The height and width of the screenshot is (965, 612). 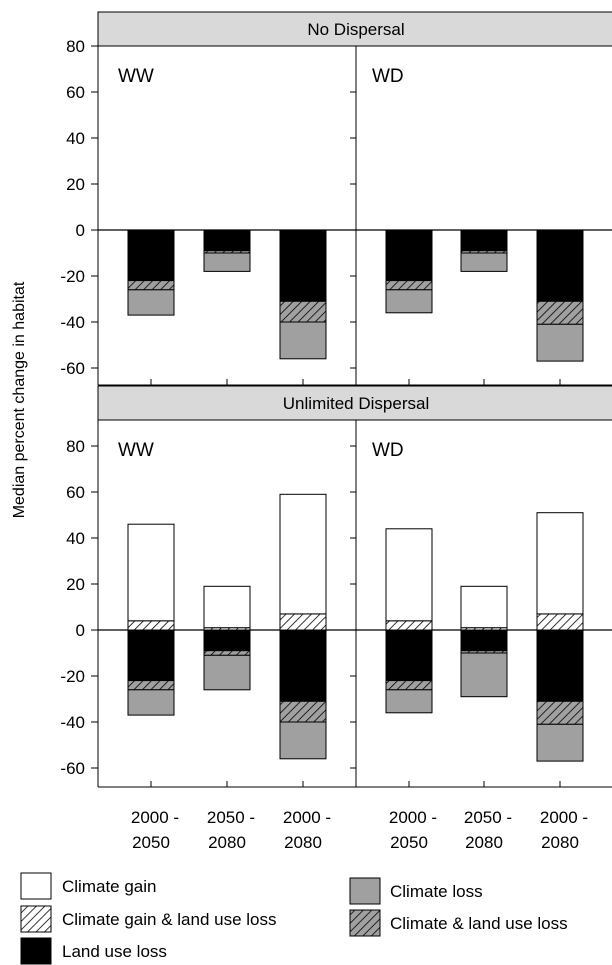 What do you see at coordinates (479, 923) in the screenshot?
I see `legend-label-climate-land-use-loss: Climate & land use loss` at bounding box center [479, 923].